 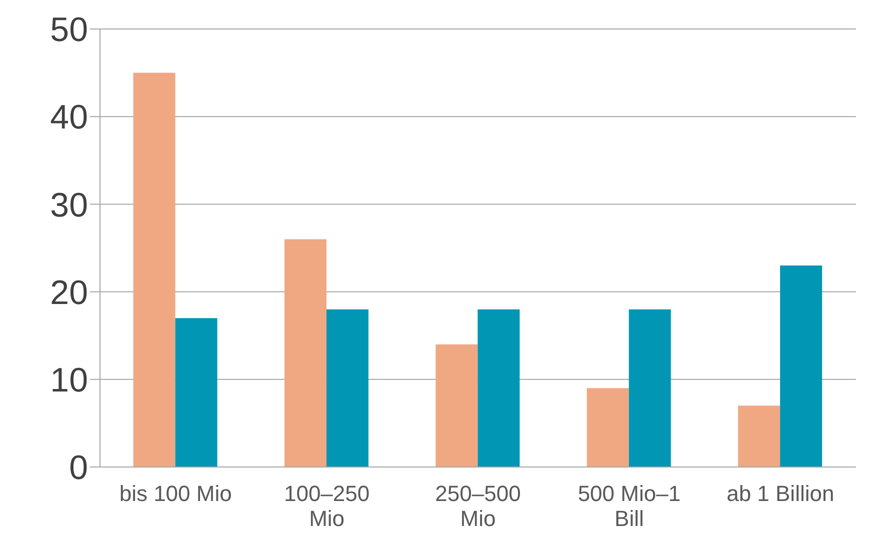 What do you see at coordinates (478, 506) in the screenshot?
I see `x-tick-label: 250–500 Mio` at bounding box center [478, 506].